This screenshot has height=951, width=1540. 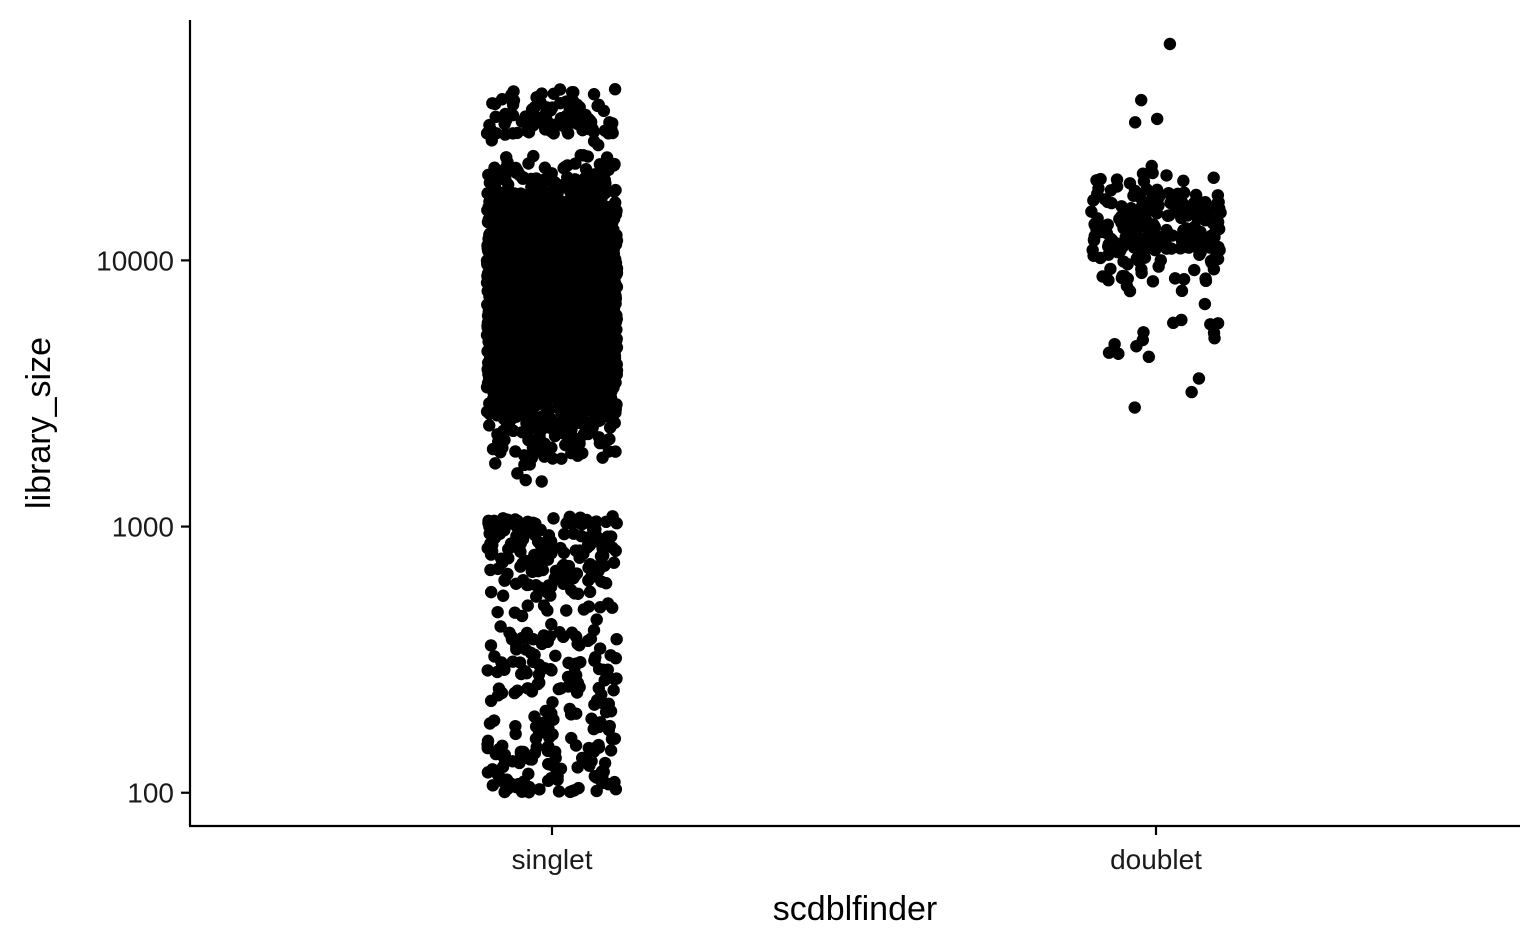 I want to click on y-tick-label: 10000, so click(x=135, y=260).